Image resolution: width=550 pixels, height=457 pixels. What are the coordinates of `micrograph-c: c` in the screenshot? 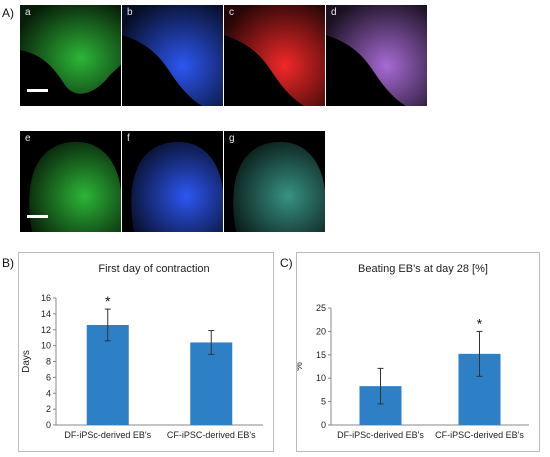 It's located at (274, 55).